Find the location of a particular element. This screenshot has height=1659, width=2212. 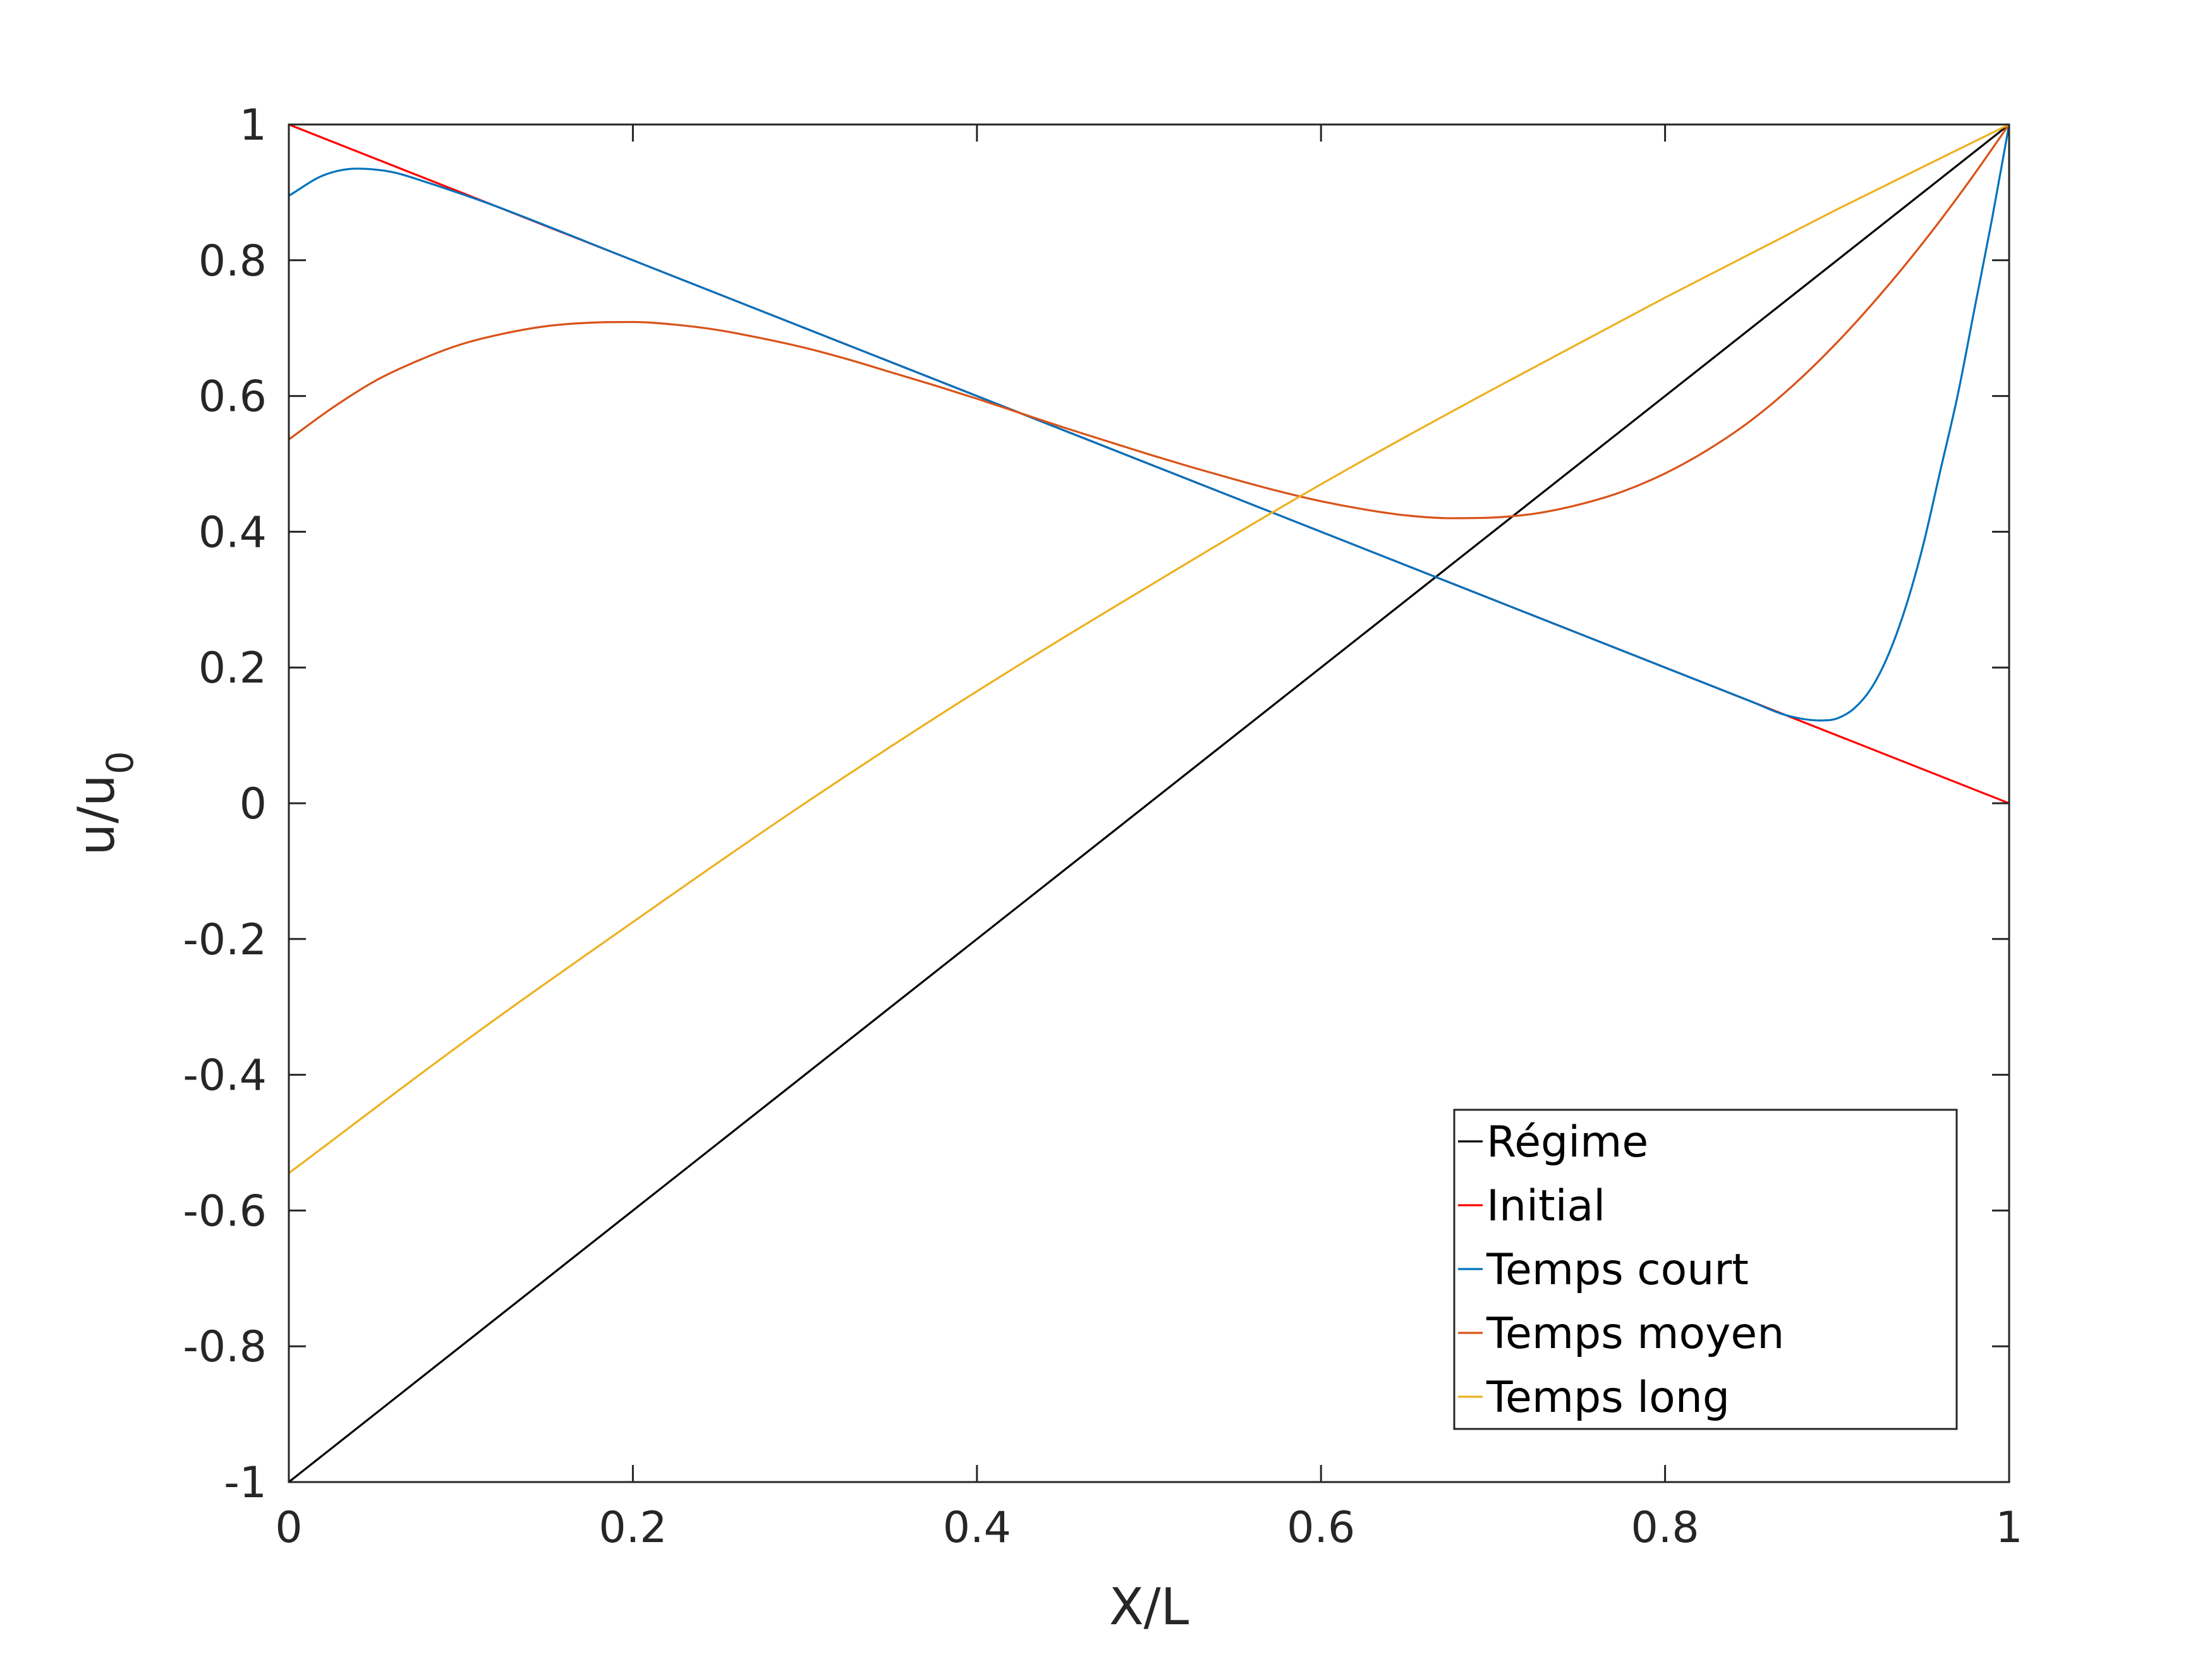

legend-label: Temps moyen is located at coordinates (1635, 1334).